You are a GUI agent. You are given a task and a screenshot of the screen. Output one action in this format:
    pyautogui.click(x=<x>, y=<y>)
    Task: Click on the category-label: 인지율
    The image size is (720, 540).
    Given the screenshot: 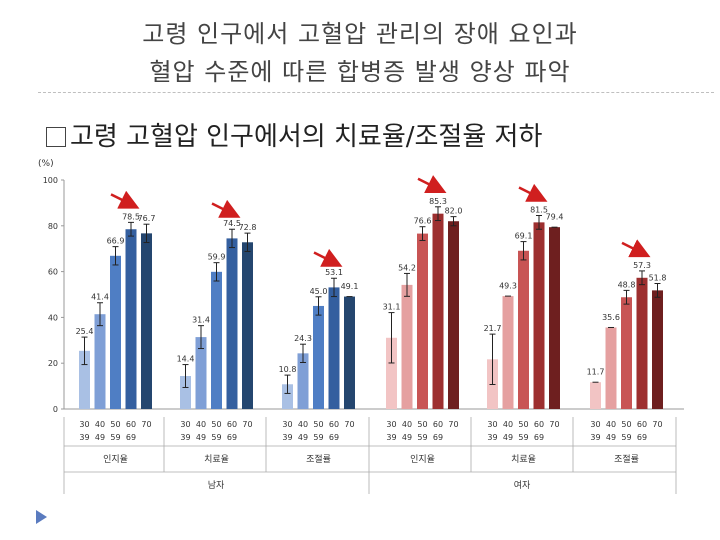 What is the action you would take?
    pyautogui.click(x=422, y=459)
    